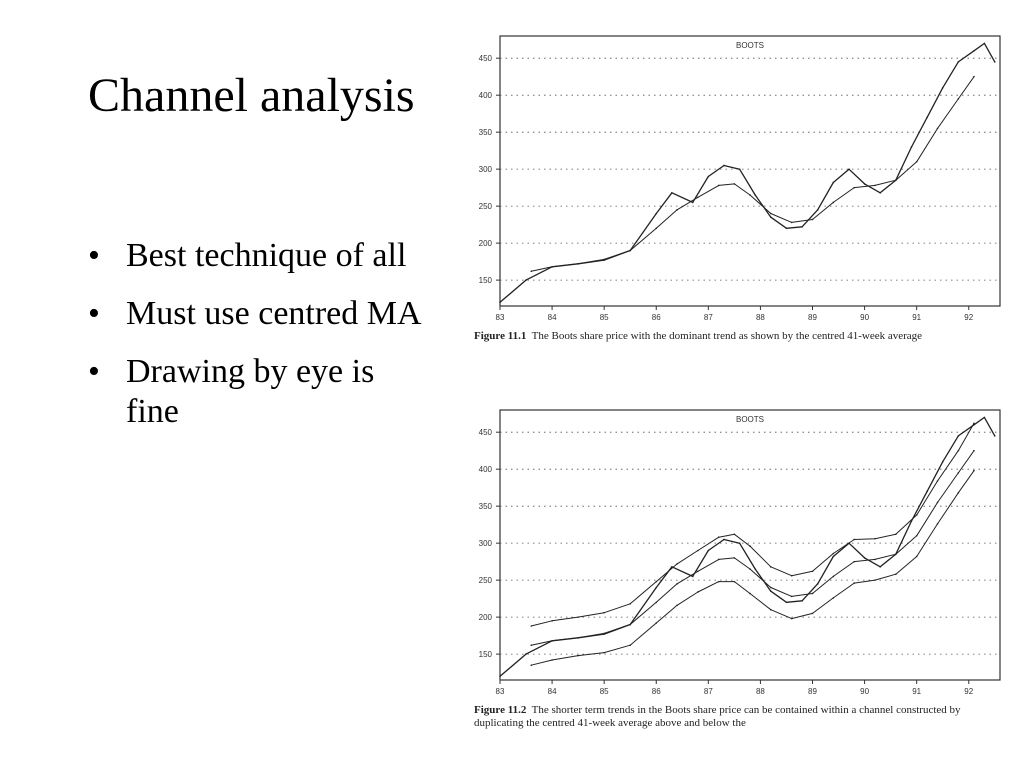  I want to click on bullet-text: Must use centred MA, so click(274, 313).